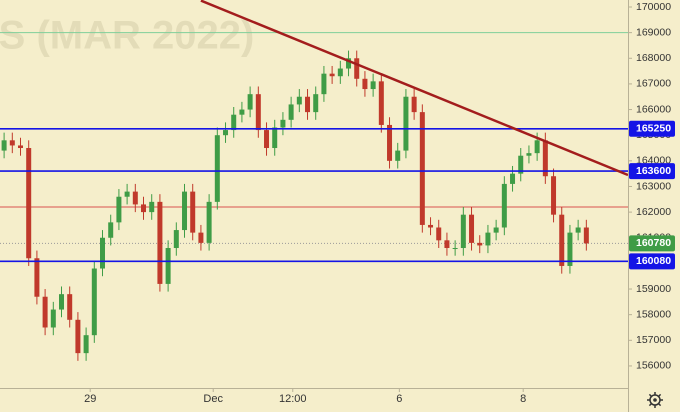 This screenshot has height=412, width=680. I want to click on level-label: 163600, so click(653, 171).